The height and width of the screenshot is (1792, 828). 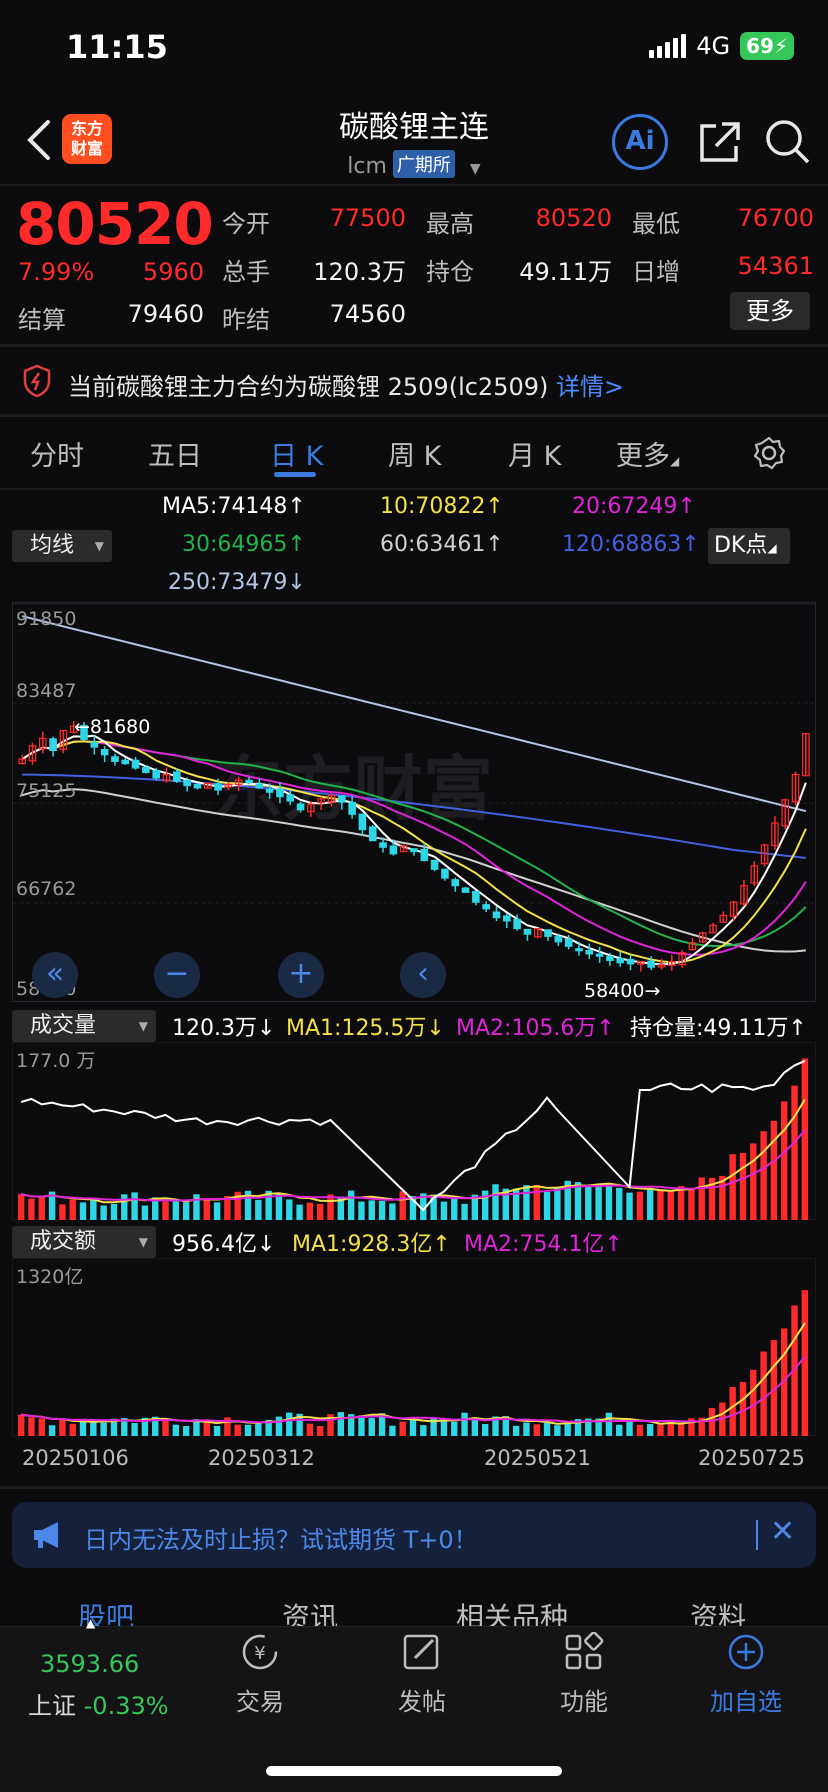 I want to click on daily-inc-value: 54361, so click(x=775, y=266).